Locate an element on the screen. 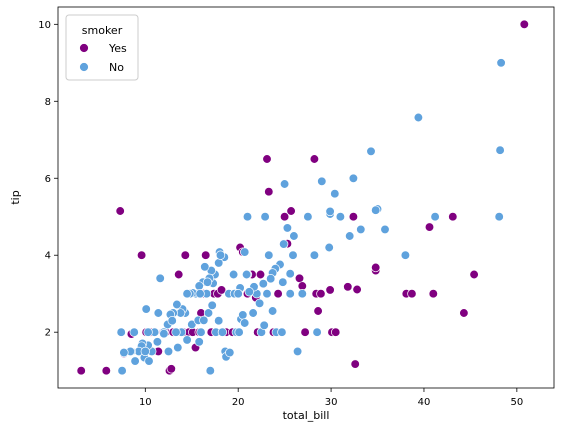 The image size is (563, 433). x-tick-label: 30 is located at coordinates (331, 402).